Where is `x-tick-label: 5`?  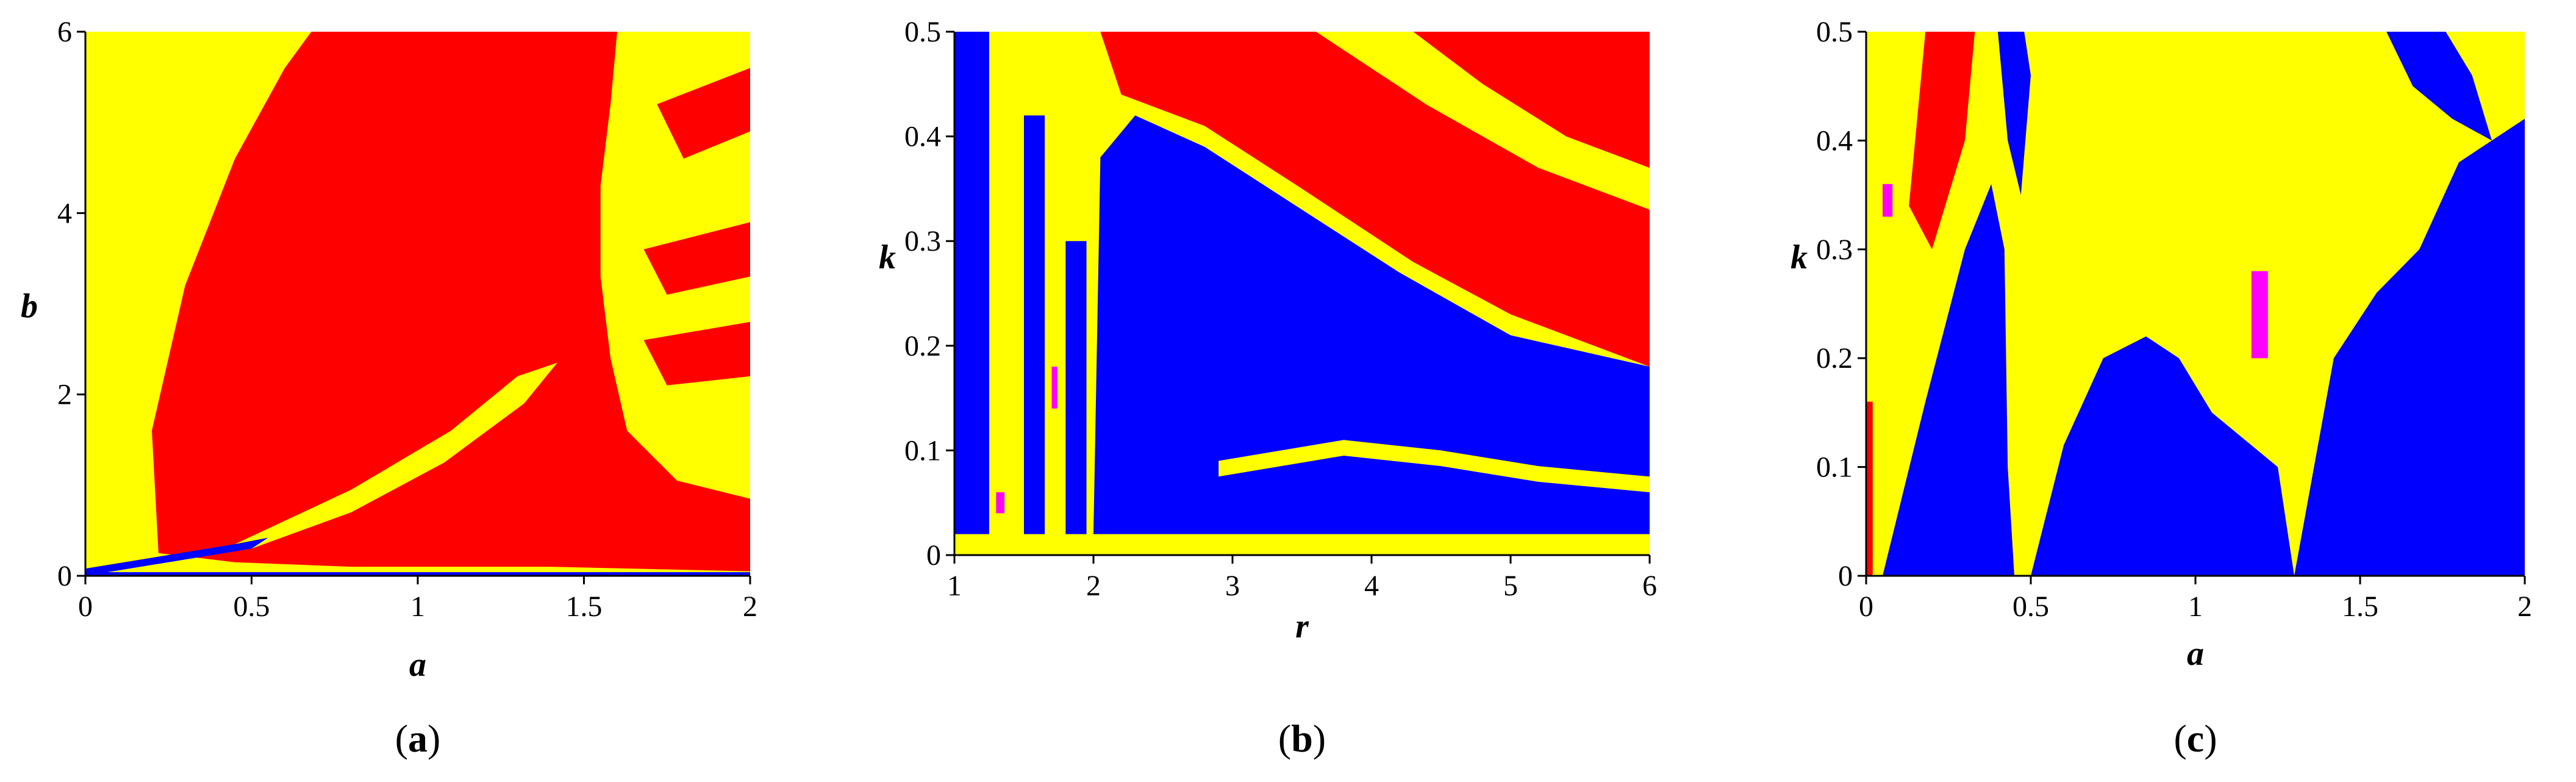
x-tick-label: 5 is located at coordinates (1510, 586).